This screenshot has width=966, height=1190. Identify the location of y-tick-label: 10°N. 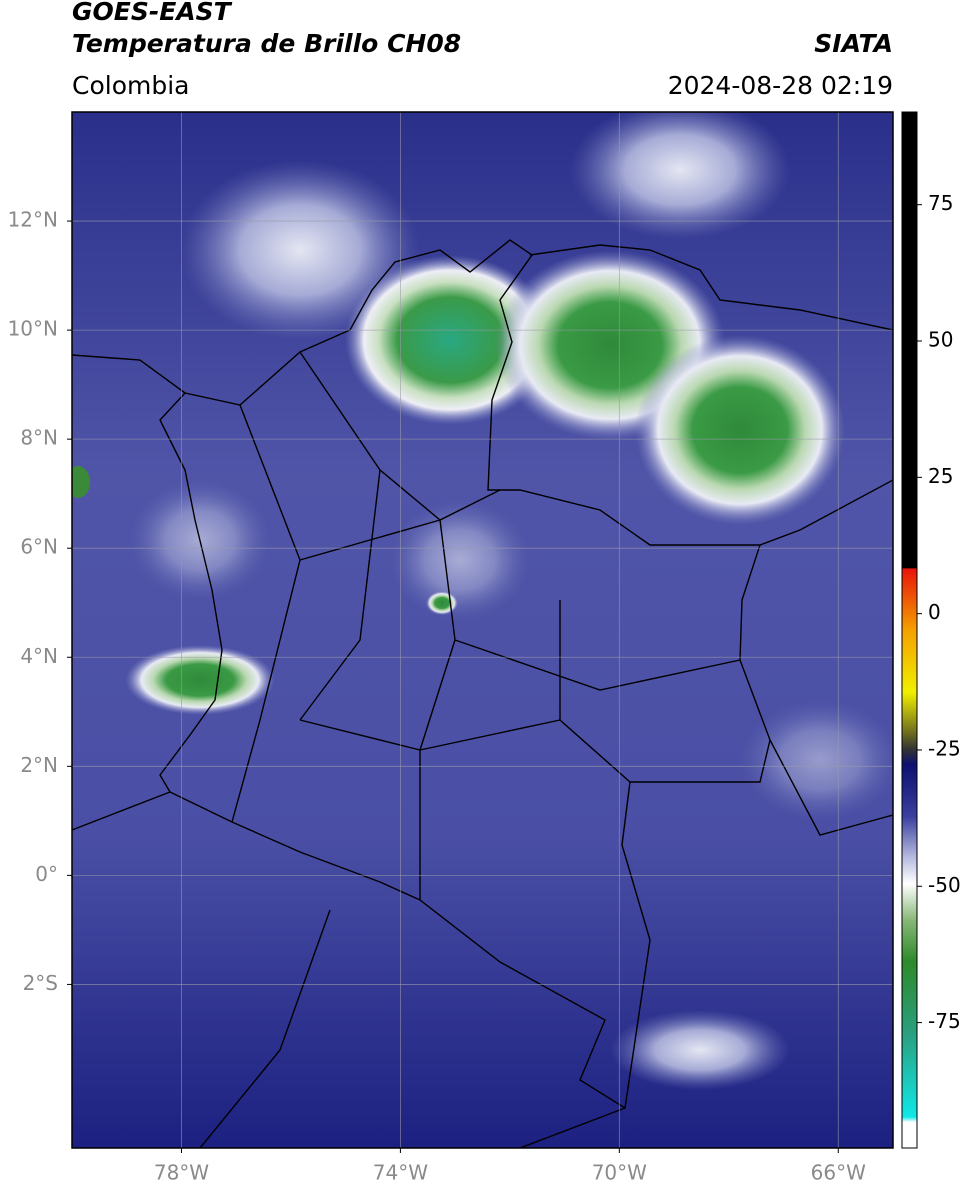
(33, 329).